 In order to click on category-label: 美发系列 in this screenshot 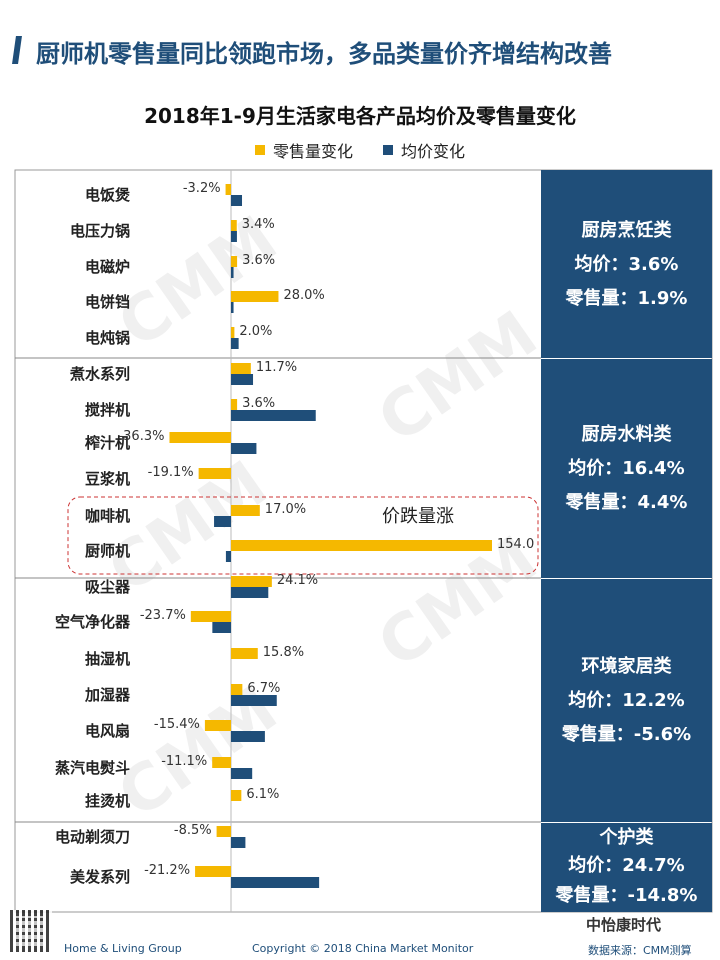, I will do `click(100, 877)`.